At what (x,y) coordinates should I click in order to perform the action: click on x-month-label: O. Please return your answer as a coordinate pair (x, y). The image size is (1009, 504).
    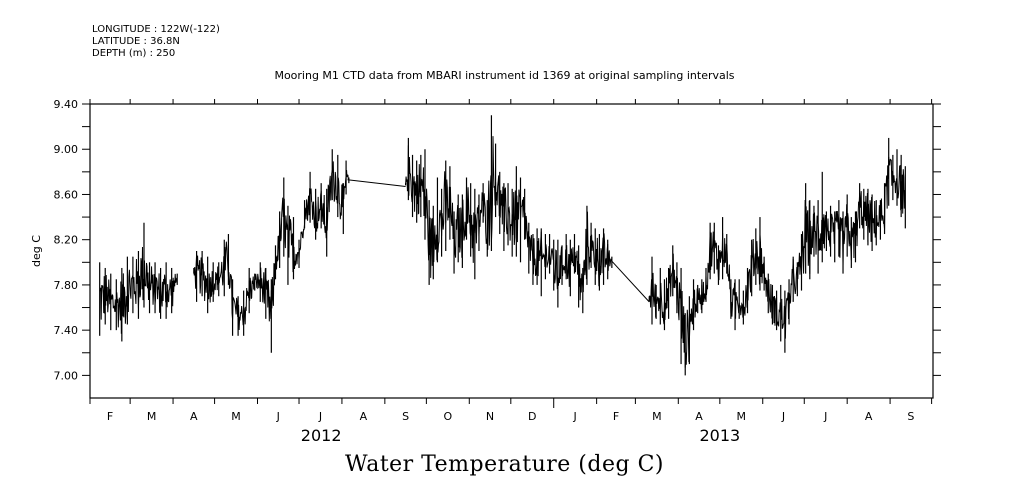
    Looking at the image, I should click on (447, 416).